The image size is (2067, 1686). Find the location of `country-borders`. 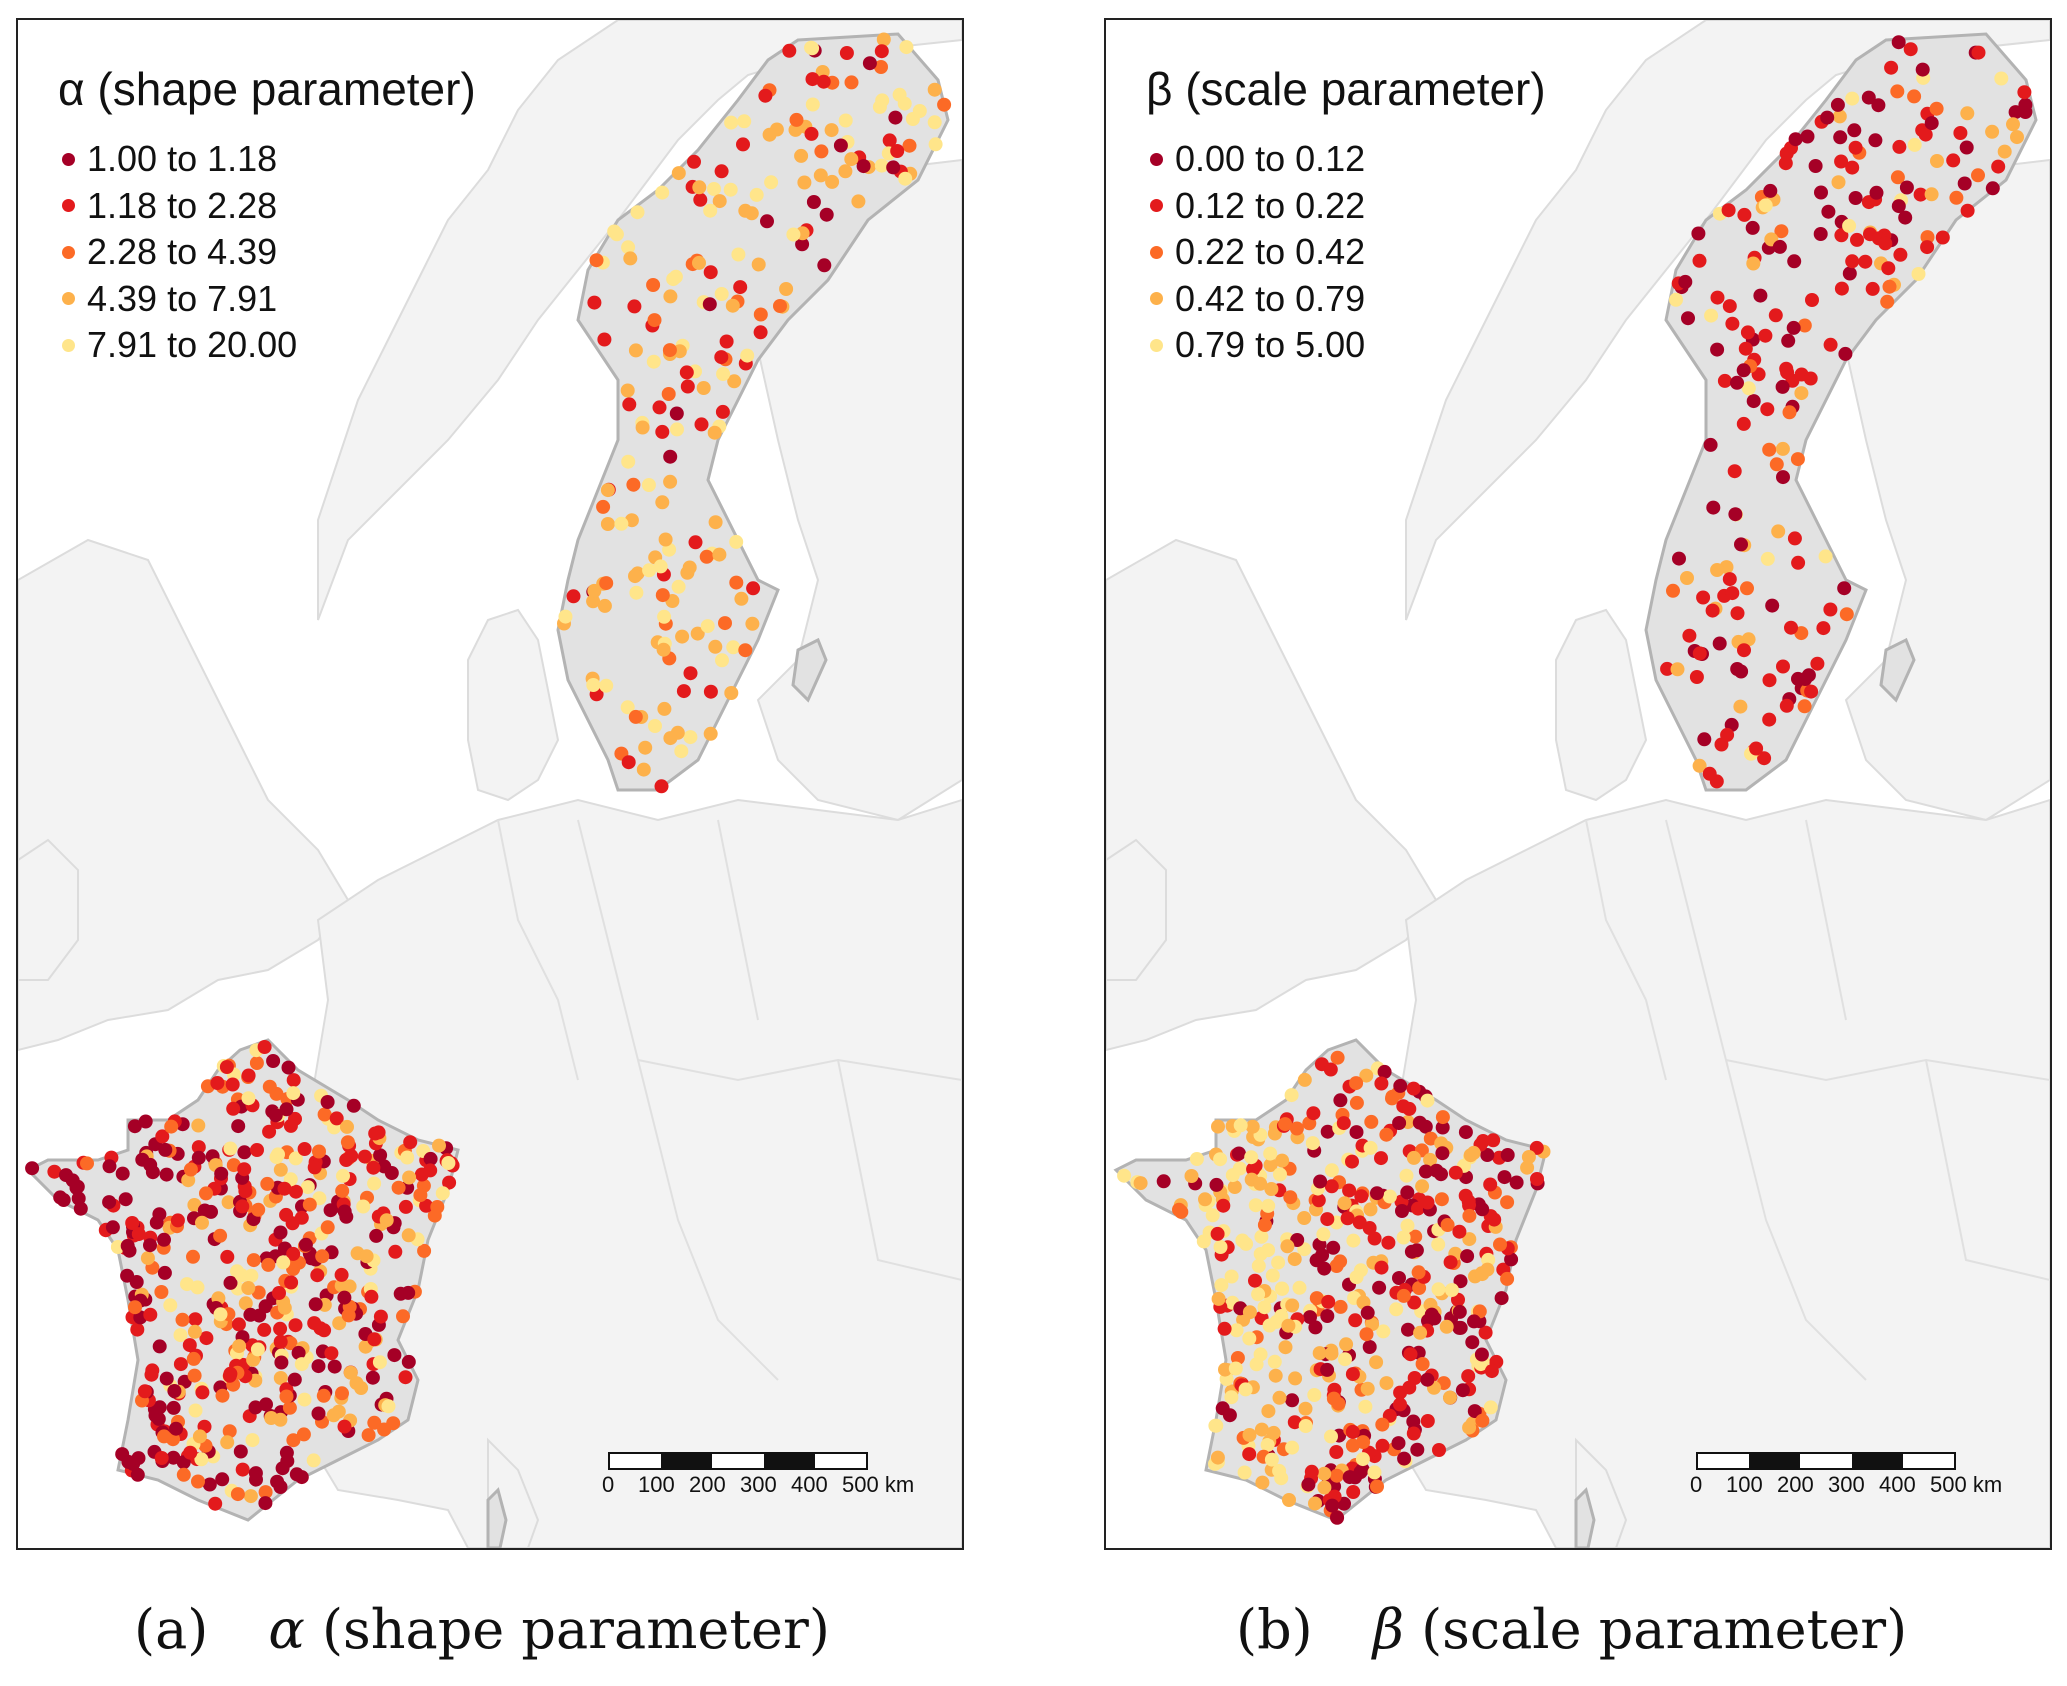

country-borders is located at coordinates (729, 1100).